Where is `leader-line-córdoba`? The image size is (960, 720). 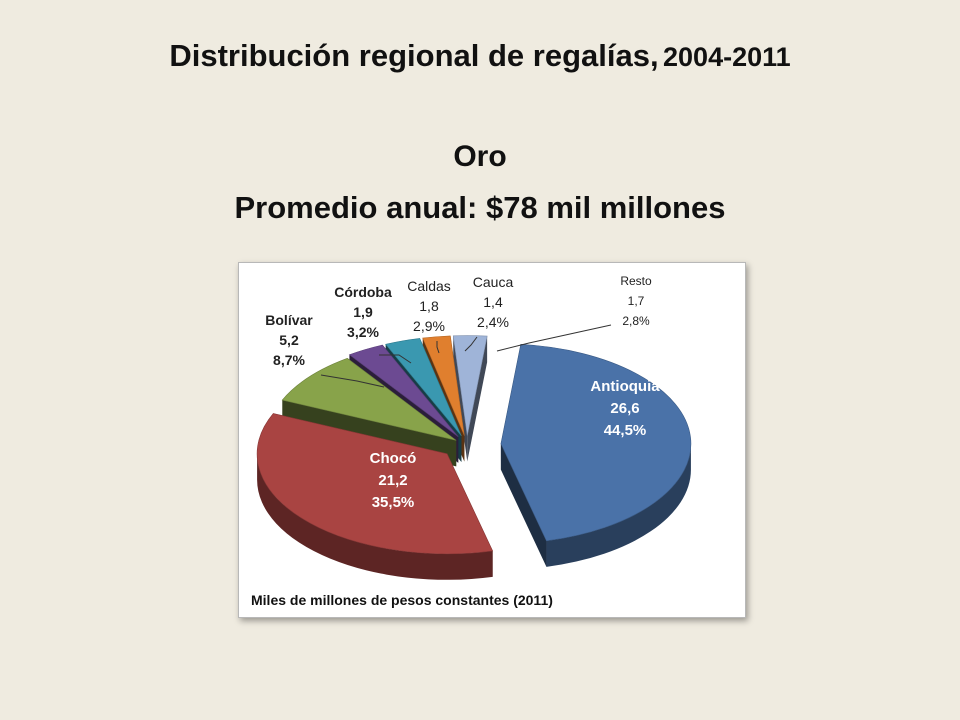
leader-line-córdoba is located at coordinates (395, 359).